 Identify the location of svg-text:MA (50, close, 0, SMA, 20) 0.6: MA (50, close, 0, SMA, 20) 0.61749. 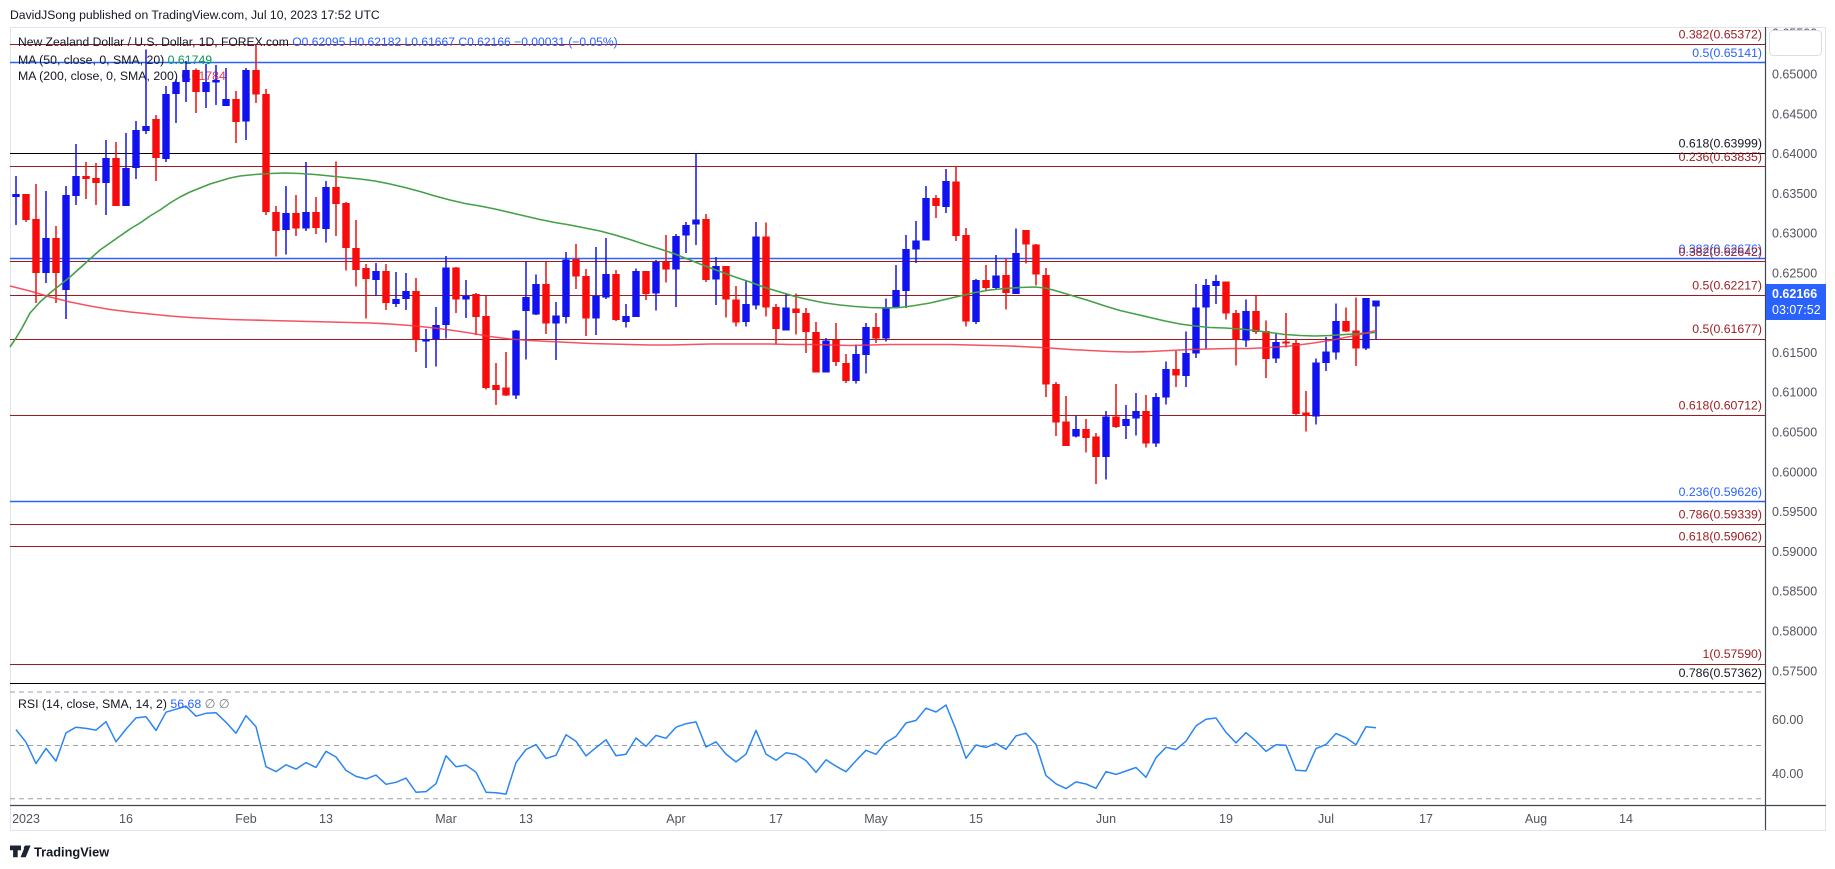
(115, 60).